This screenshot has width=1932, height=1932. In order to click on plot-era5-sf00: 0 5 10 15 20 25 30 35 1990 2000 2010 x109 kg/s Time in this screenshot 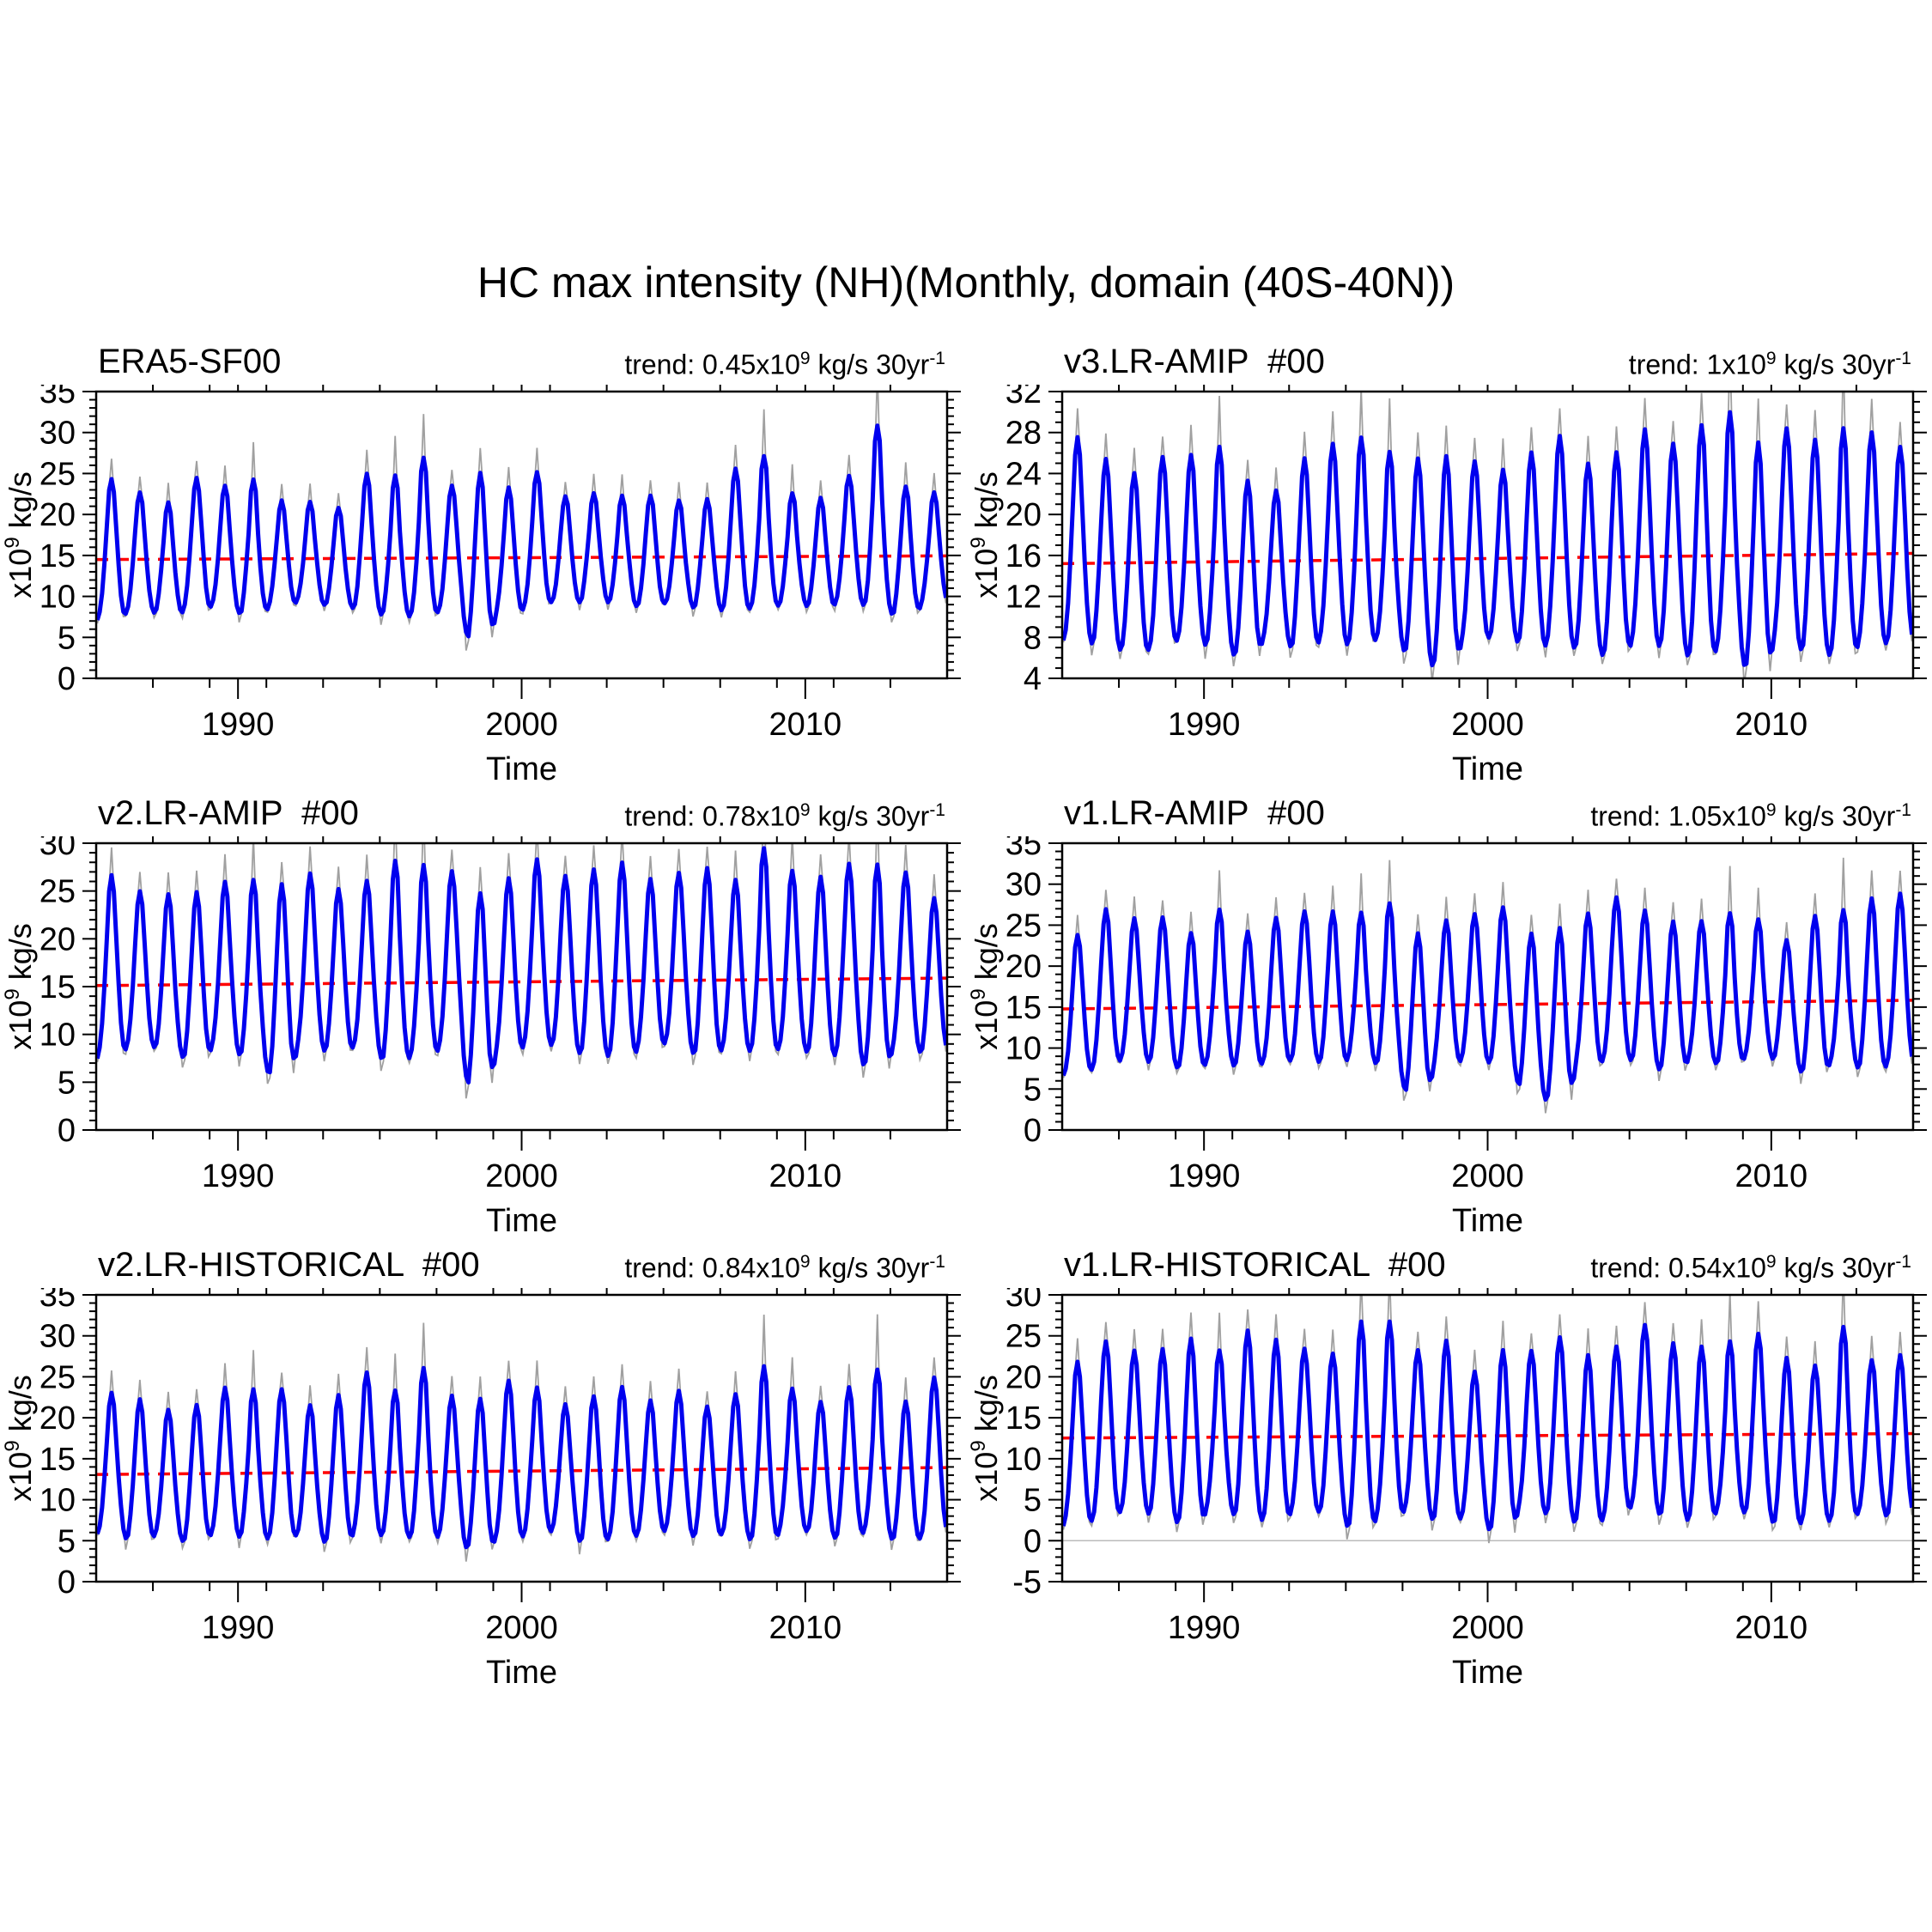, I will do `click(481, 586)`.